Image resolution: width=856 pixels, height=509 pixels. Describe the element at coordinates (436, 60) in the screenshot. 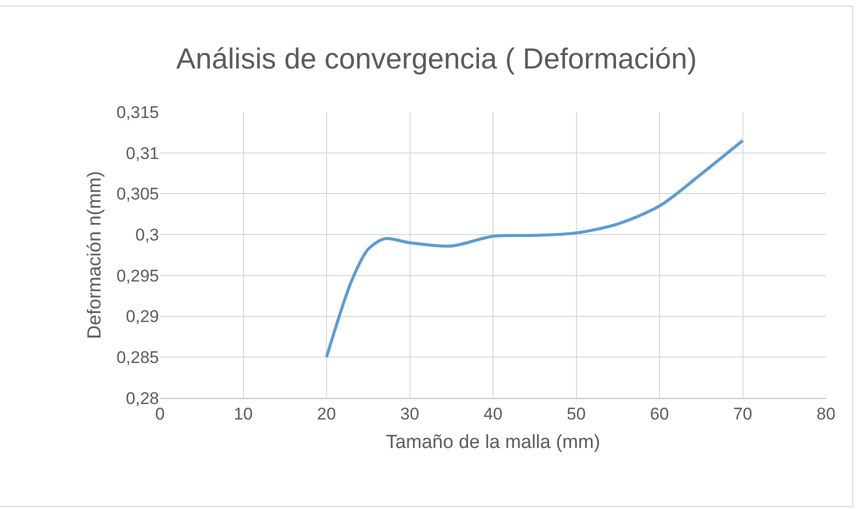

I see `chart-title: Análisis de convergencia ( Deformación)` at that location.